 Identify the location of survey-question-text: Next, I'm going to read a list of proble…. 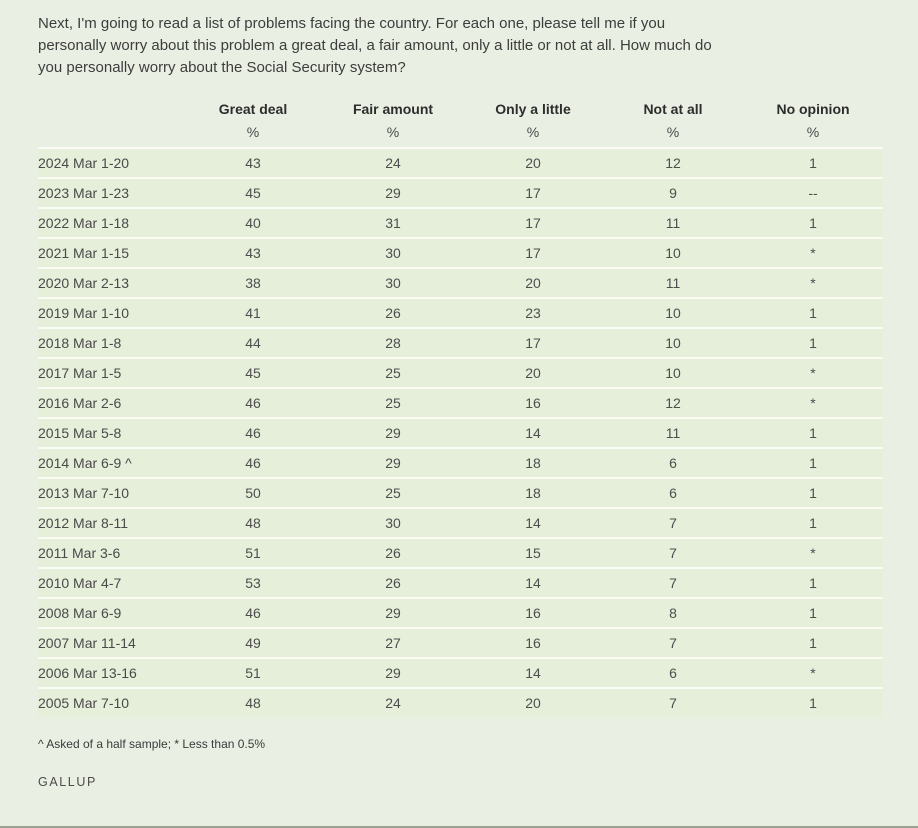
(375, 45).